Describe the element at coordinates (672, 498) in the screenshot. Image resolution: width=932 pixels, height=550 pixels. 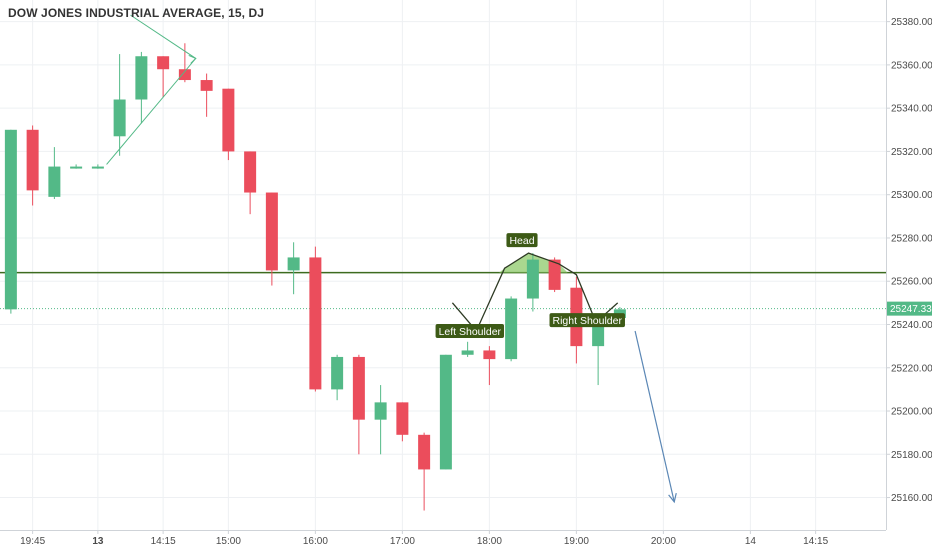
I see `projection-arrowhead` at that location.